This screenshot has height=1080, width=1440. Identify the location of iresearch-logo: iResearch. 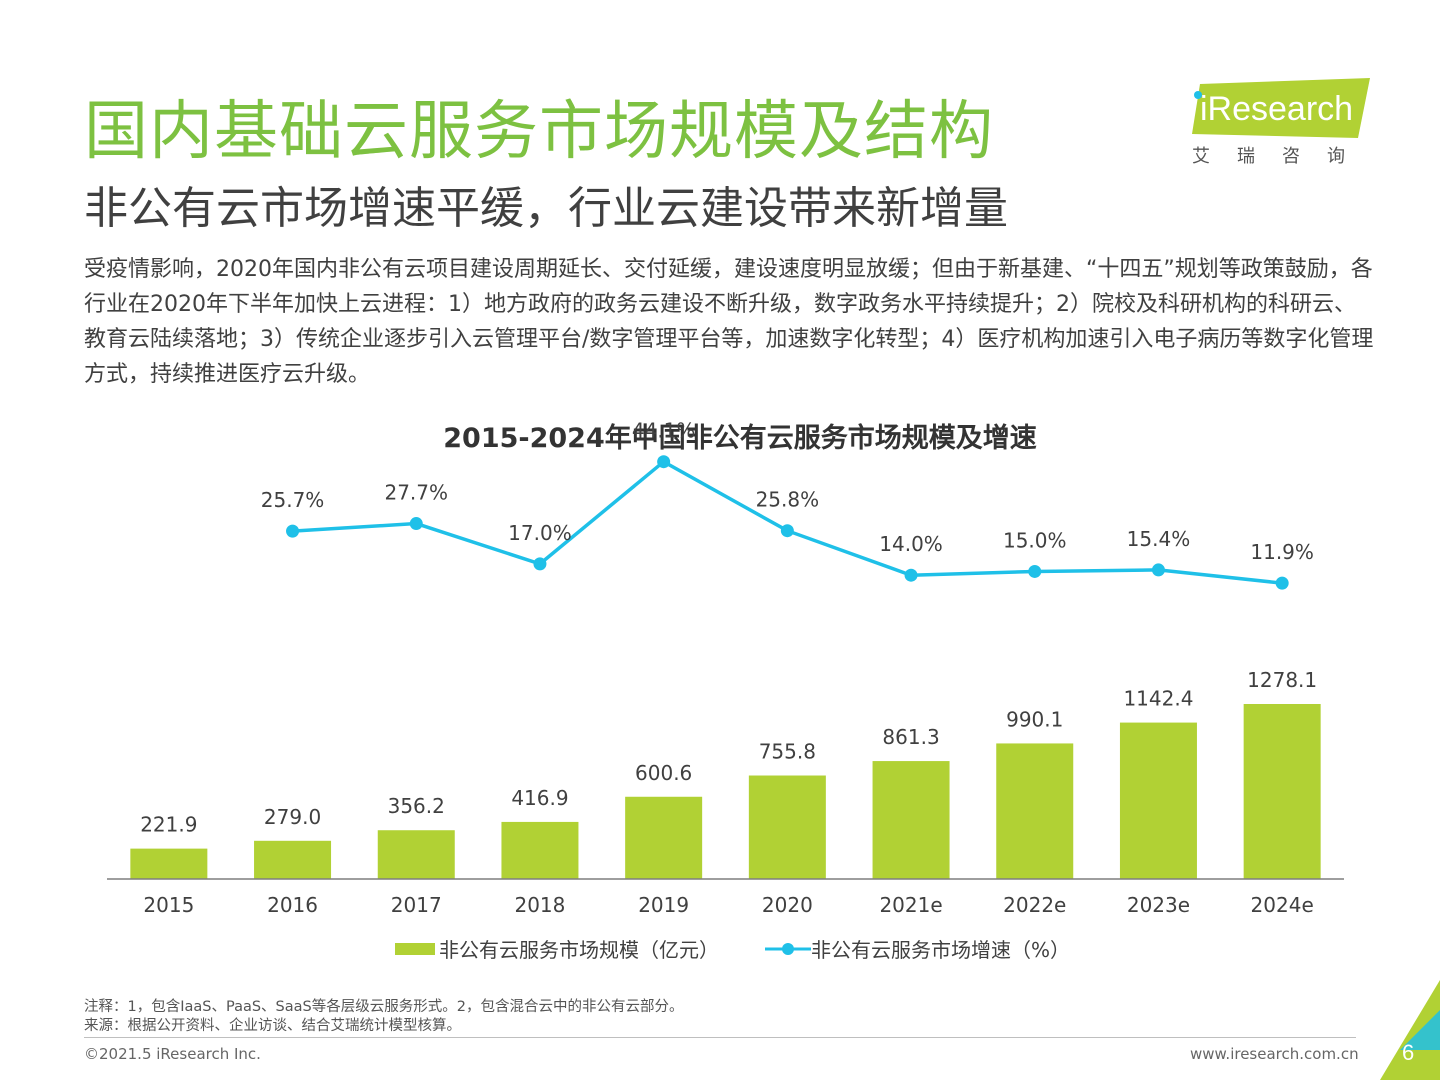
(1281, 108).